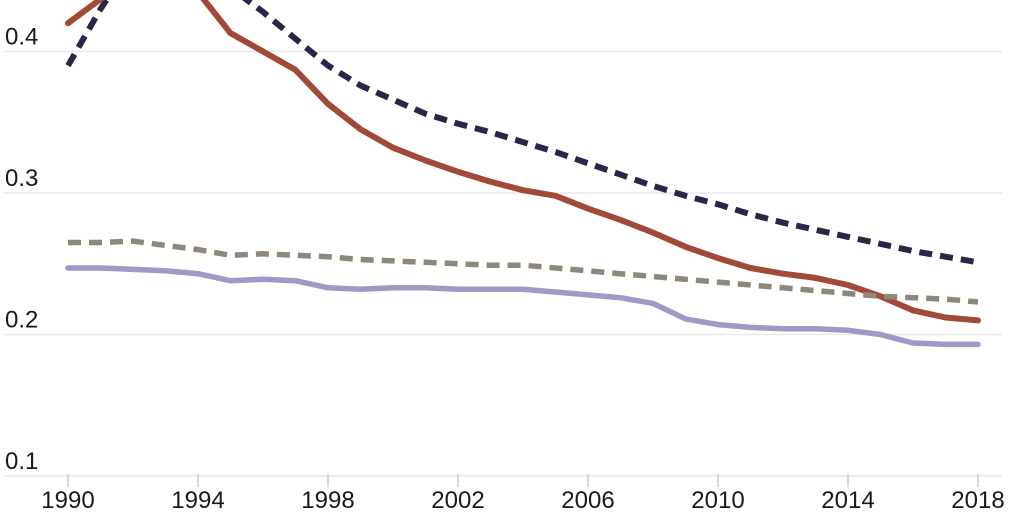 The height and width of the screenshot is (512, 1024). I want to click on purple-solid-line, so click(523, 306).